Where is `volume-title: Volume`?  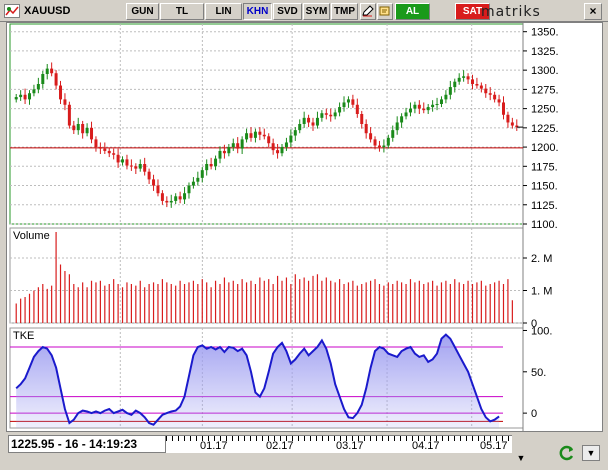
volume-title: Volume is located at coordinates (31, 236).